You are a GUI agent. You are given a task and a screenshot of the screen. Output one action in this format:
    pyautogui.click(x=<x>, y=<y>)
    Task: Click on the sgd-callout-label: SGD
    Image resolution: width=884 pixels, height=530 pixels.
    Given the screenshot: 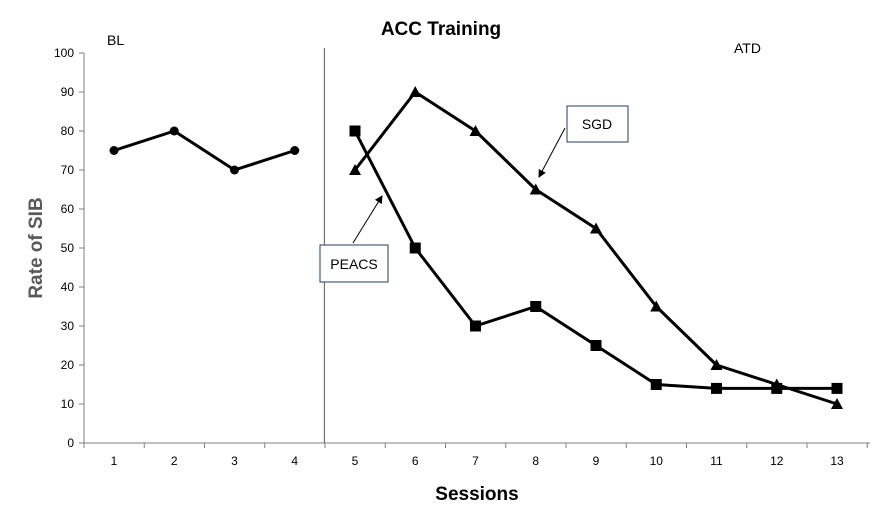 What is the action you would take?
    pyautogui.click(x=597, y=124)
    